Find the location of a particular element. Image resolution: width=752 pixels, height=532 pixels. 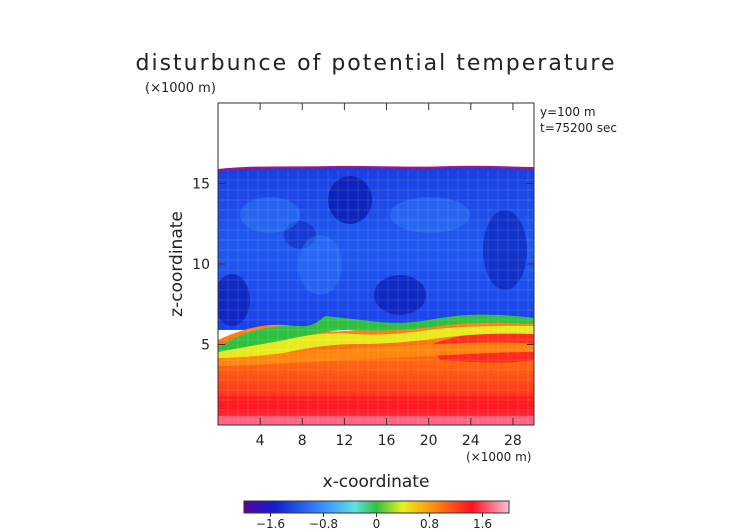

chart-title: disturbunce of potential temperature is located at coordinates (376, 63).